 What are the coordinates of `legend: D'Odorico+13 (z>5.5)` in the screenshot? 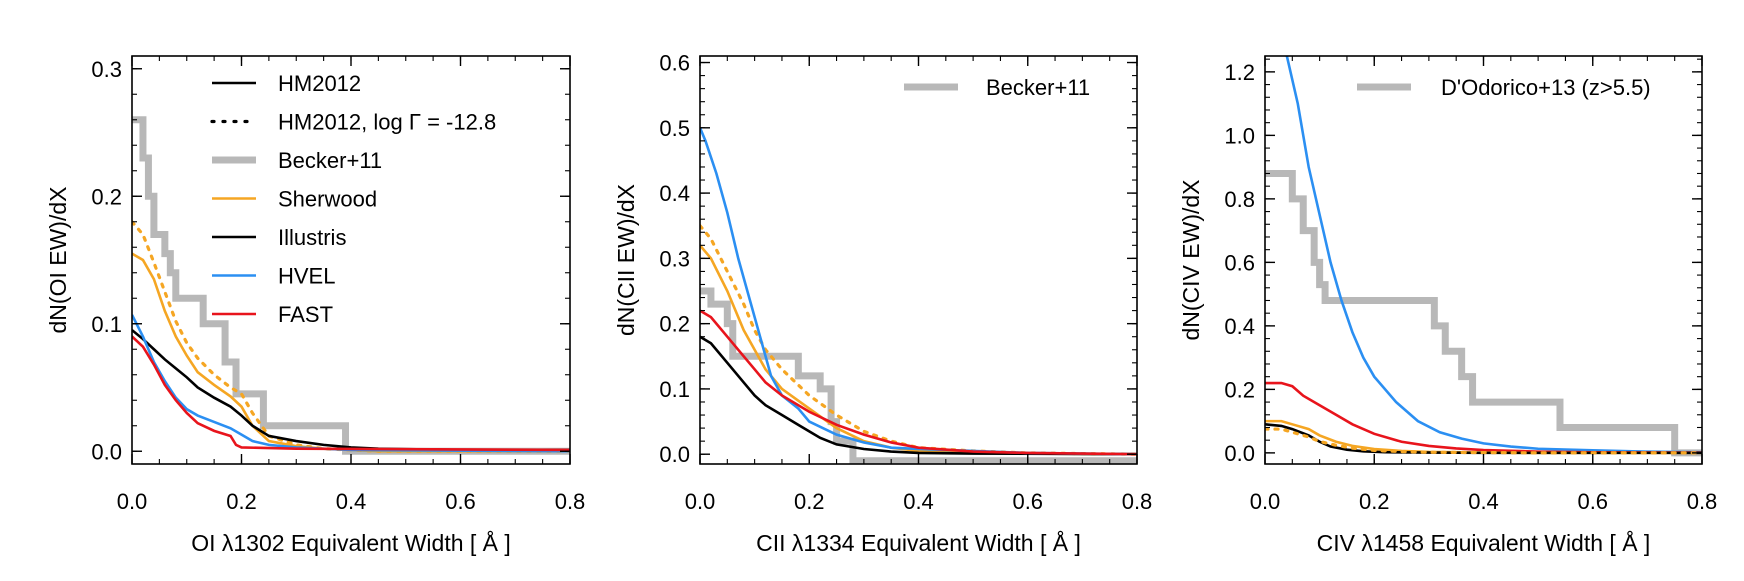 It's located at (1504, 87).